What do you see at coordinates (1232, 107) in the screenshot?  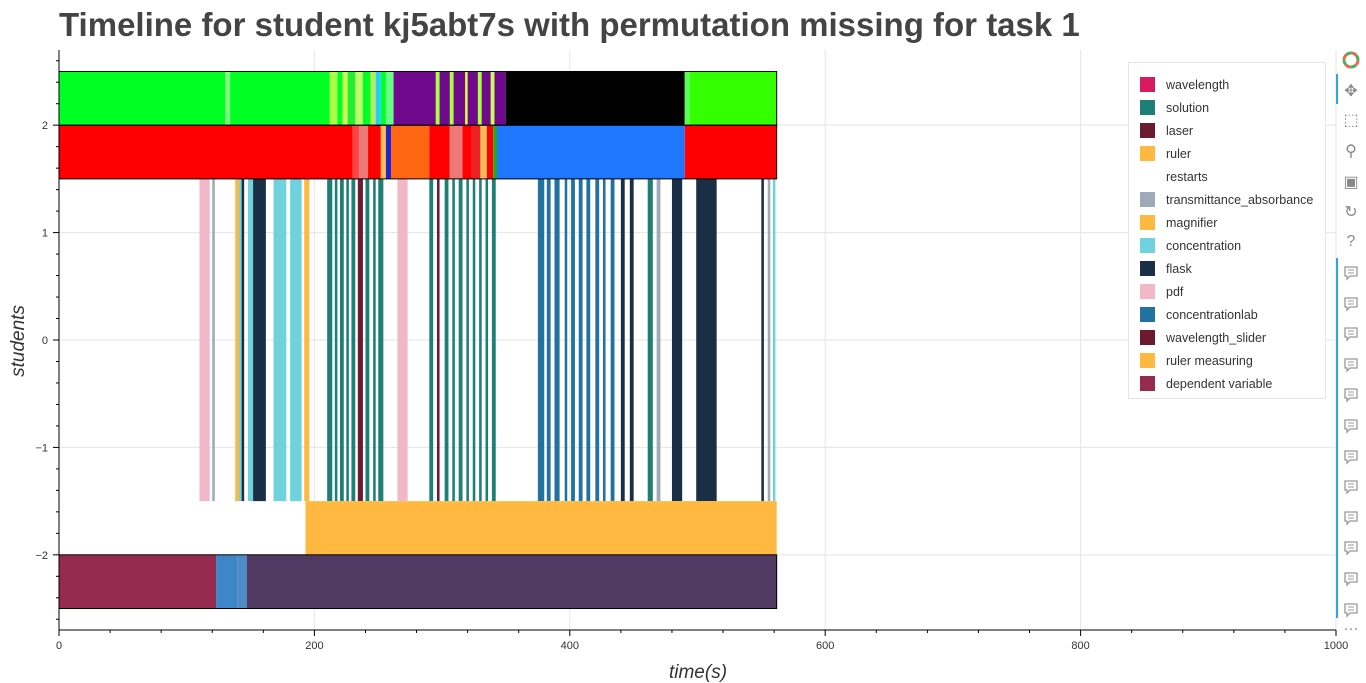 I see `legend-item: solution` at bounding box center [1232, 107].